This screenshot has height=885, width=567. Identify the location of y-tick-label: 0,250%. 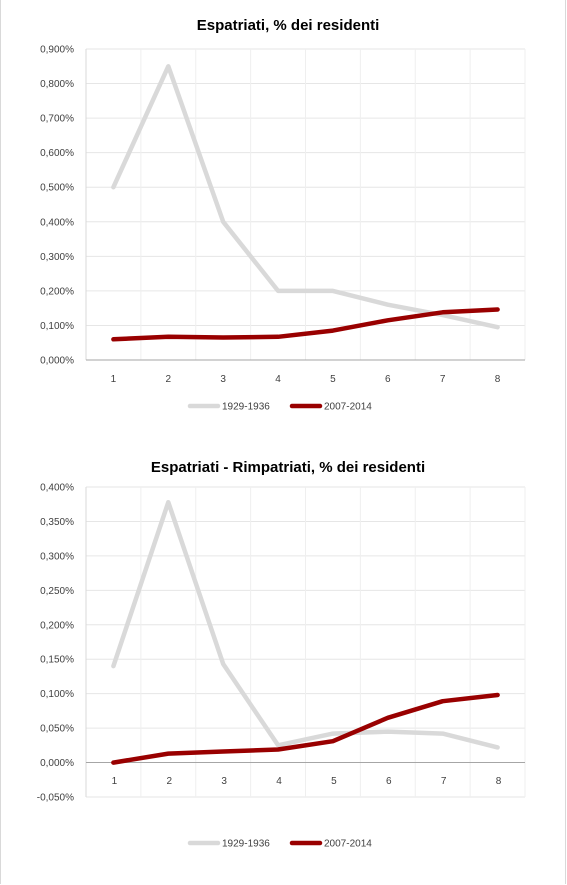
(57, 591).